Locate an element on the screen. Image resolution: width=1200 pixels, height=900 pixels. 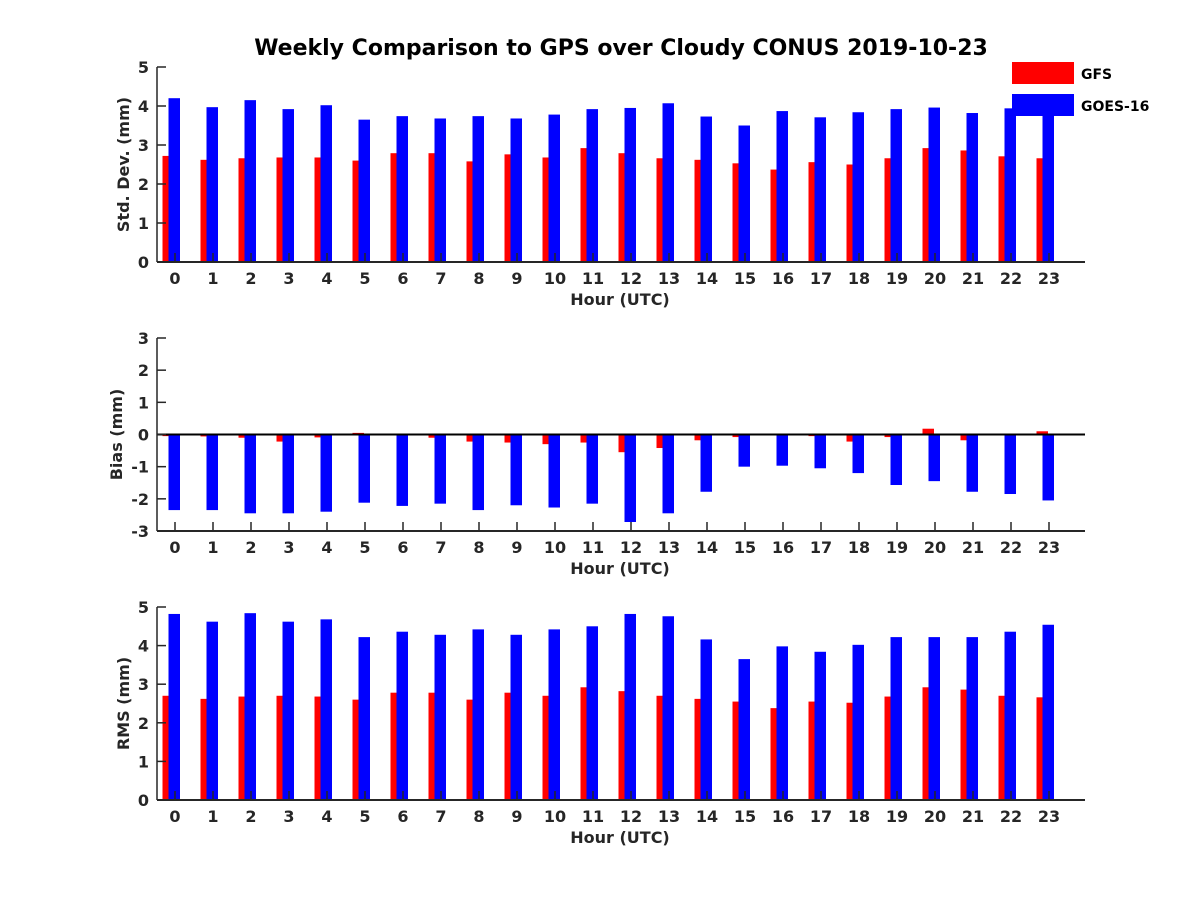
y-tick-label: 3 is located at coordinates (143, 684).